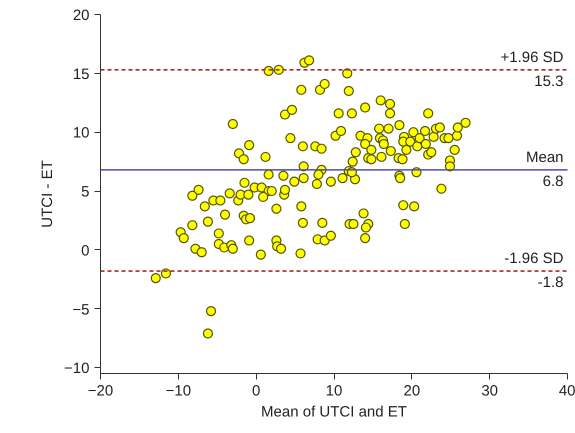 The width and height of the screenshot is (575, 433). I want to click on x-tick-label: 10, so click(334, 391).